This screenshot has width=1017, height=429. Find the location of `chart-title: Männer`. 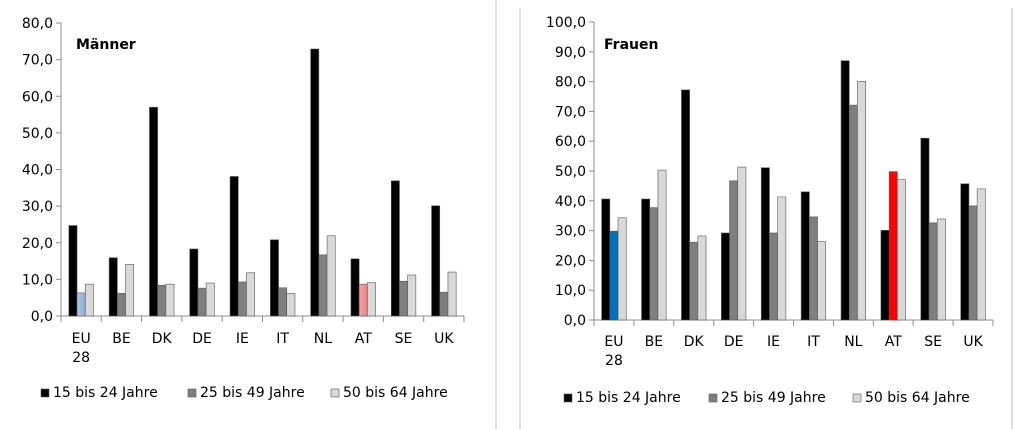

chart-title: Männer is located at coordinates (106, 45).